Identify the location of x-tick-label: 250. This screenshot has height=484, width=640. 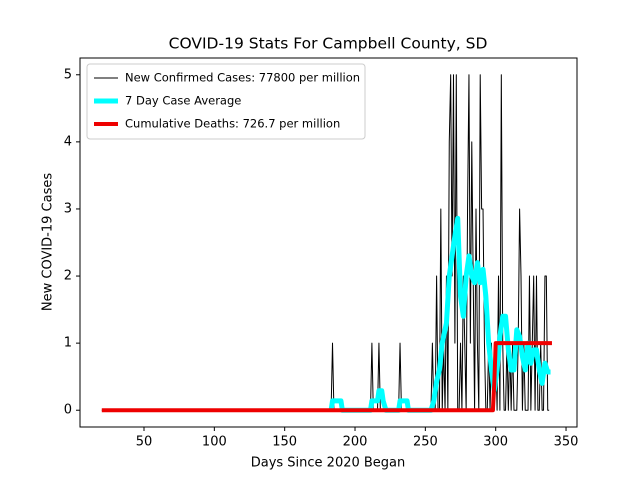
(425, 442).